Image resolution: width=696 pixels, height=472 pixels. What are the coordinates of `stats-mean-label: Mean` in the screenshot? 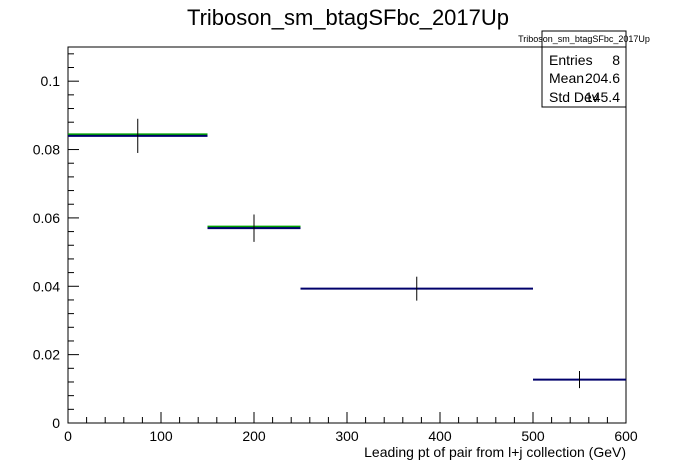 It's located at (566, 78).